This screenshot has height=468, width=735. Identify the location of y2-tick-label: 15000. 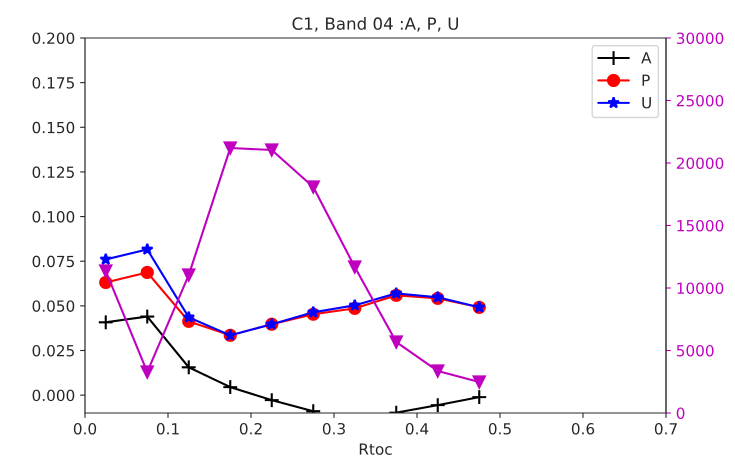
(700, 226).